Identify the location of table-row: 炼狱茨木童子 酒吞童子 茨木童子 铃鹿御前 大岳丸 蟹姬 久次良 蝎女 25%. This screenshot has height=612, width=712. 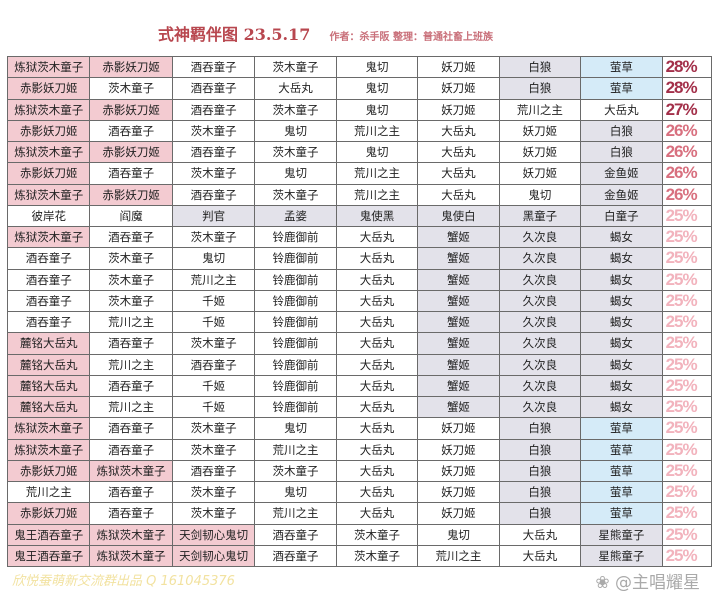
(359, 237).